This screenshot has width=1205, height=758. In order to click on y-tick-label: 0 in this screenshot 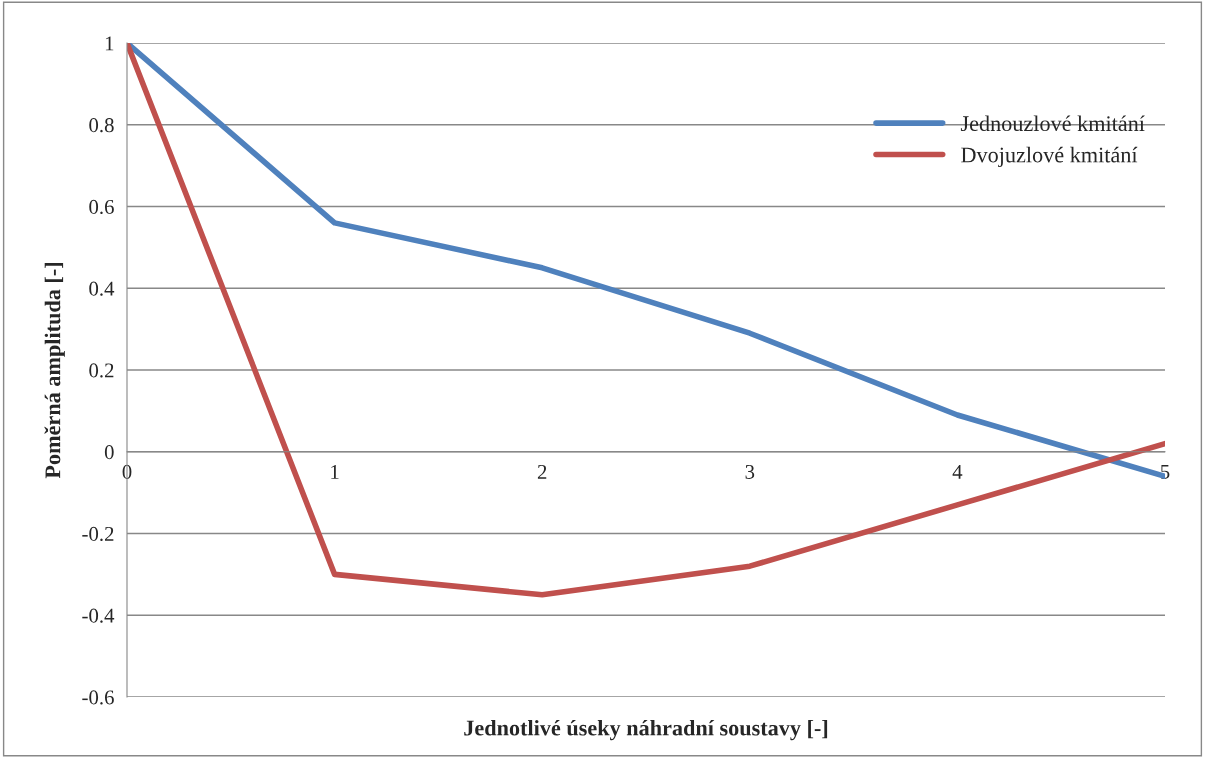, I will do `click(109, 452)`.